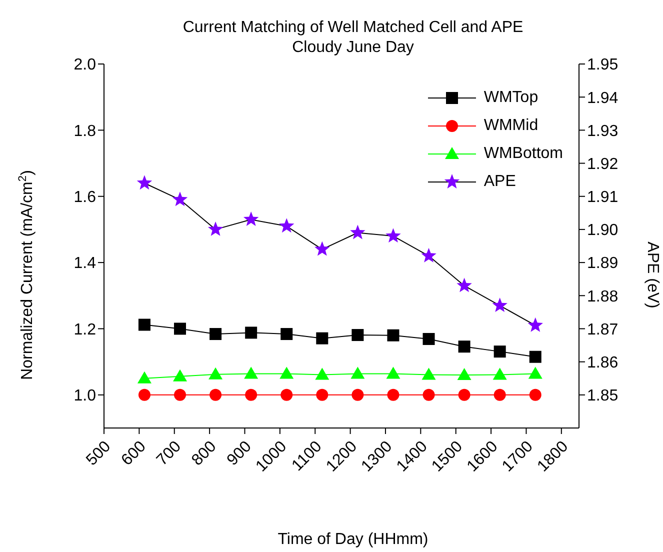  I want to click on y2-tick-label: 1.89, so click(602, 263).